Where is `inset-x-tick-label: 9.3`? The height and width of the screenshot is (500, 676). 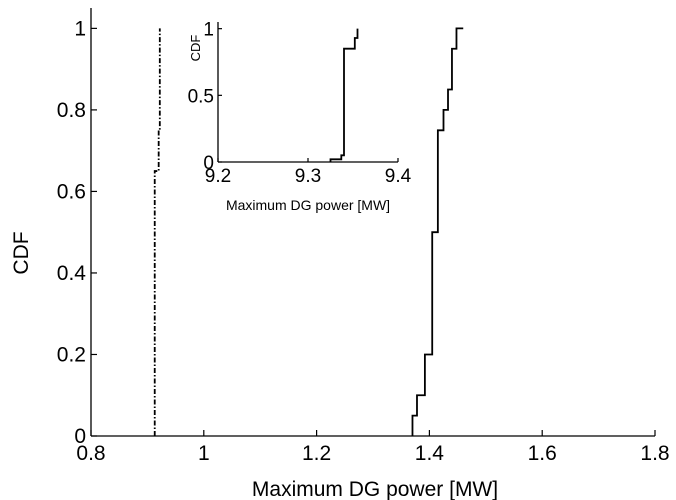 inset-x-tick-label: 9.3 is located at coordinates (308, 176).